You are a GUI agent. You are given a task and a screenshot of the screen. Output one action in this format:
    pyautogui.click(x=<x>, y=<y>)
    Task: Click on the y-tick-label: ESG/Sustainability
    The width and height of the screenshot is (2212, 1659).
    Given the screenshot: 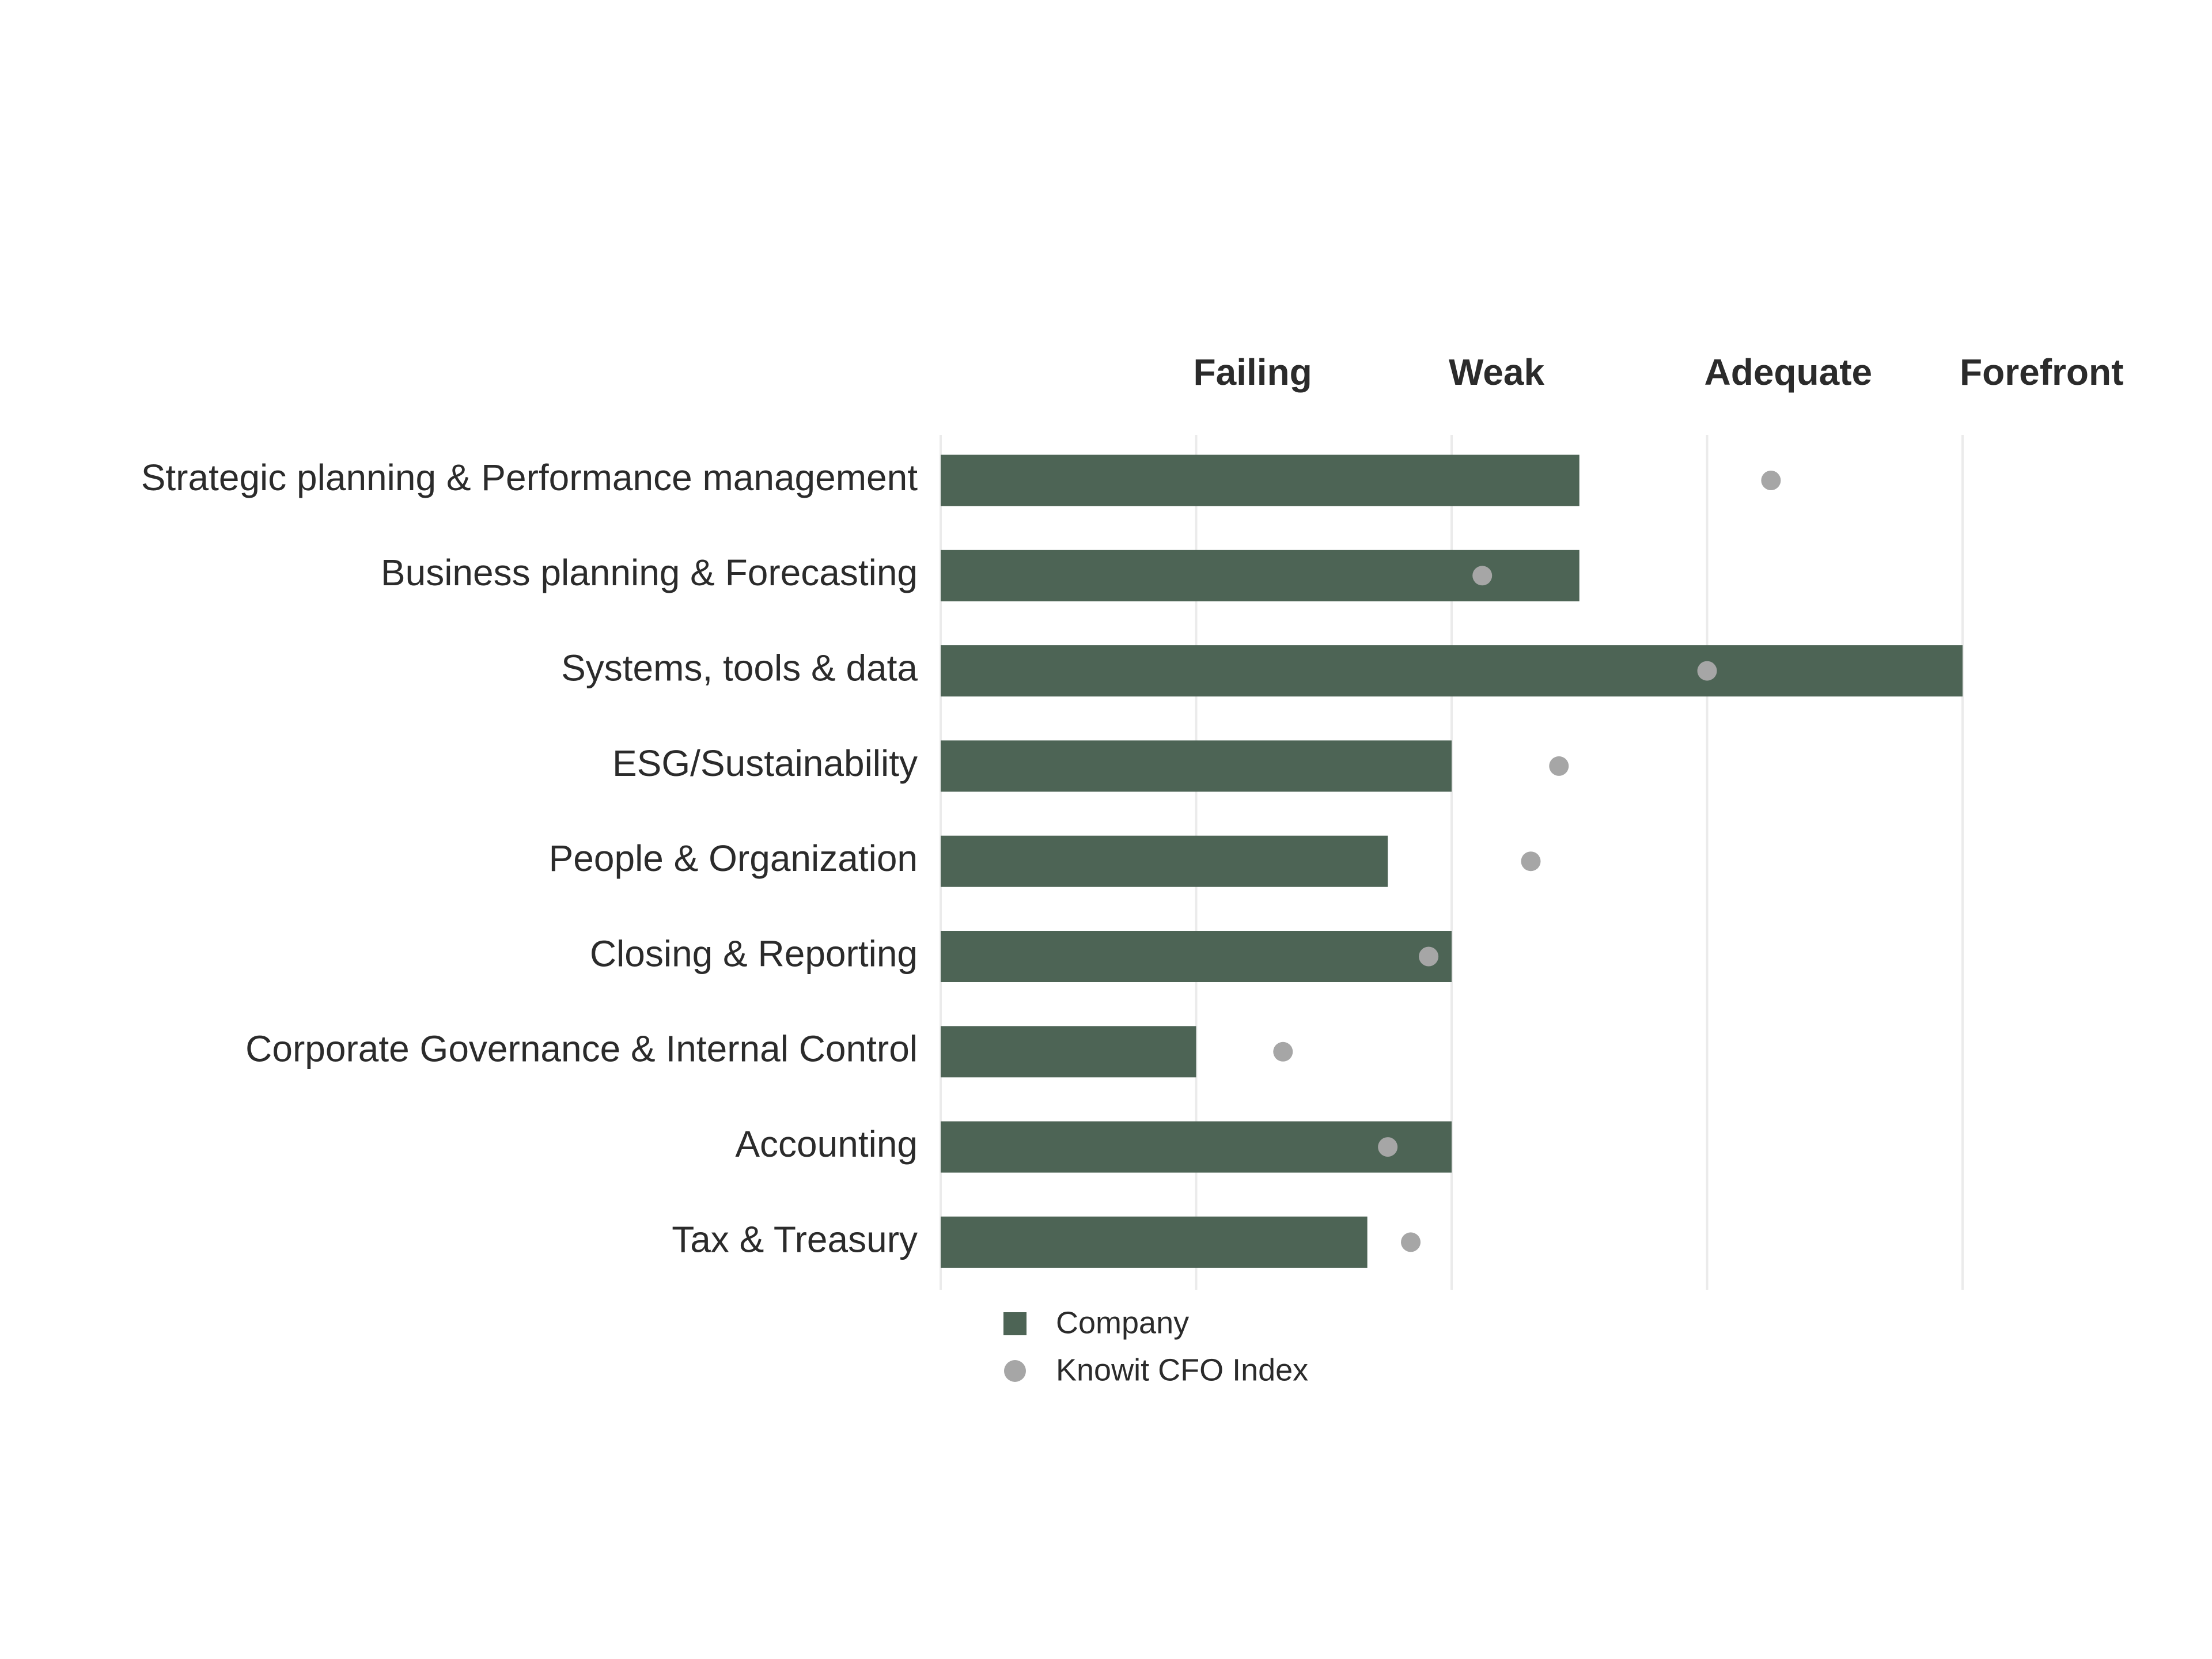 What is the action you would take?
    pyautogui.click(x=765, y=763)
    